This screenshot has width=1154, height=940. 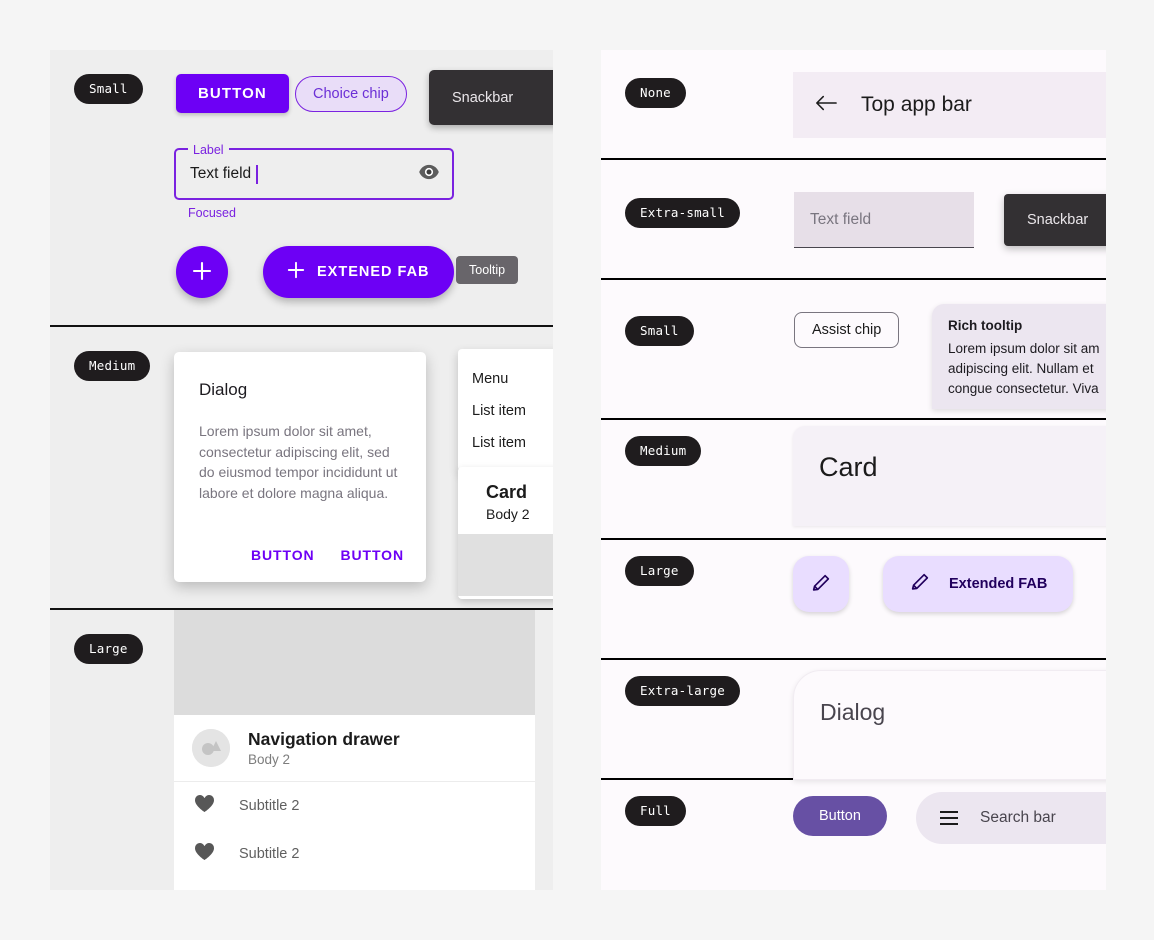 What do you see at coordinates (269, 759) in the screenshot?
I see `drawer-subtitle: Body 2` at bounding box center [269, 759].